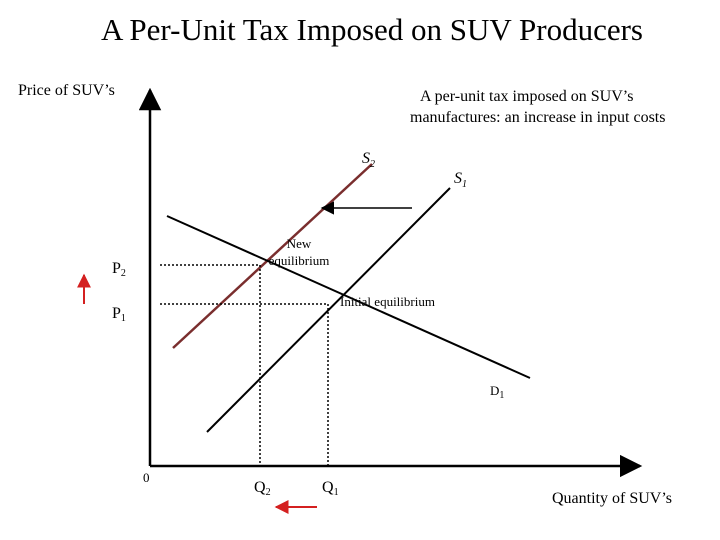 This screenshot has height=540, width=720. I want to click on annotation-line-2: manufactures: an increase in input costs, so click(537, 117).